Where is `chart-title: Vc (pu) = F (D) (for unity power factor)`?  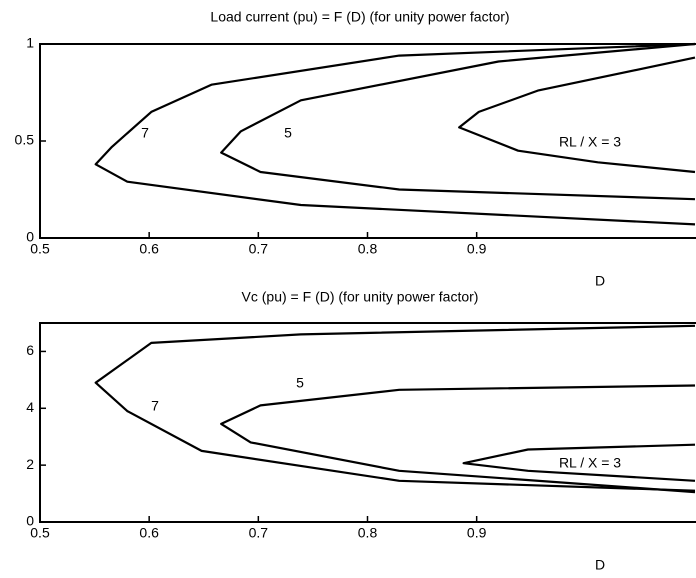 chart-title: Vc (pu) = F (D) (for unity power factor) is located at coordinates (360, 297).